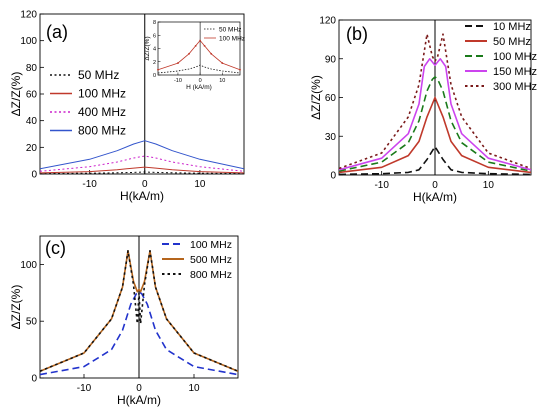 This screenshot has width=550, height=412. I want to click on legend-entry: 150 MHz, so click(515, 72).